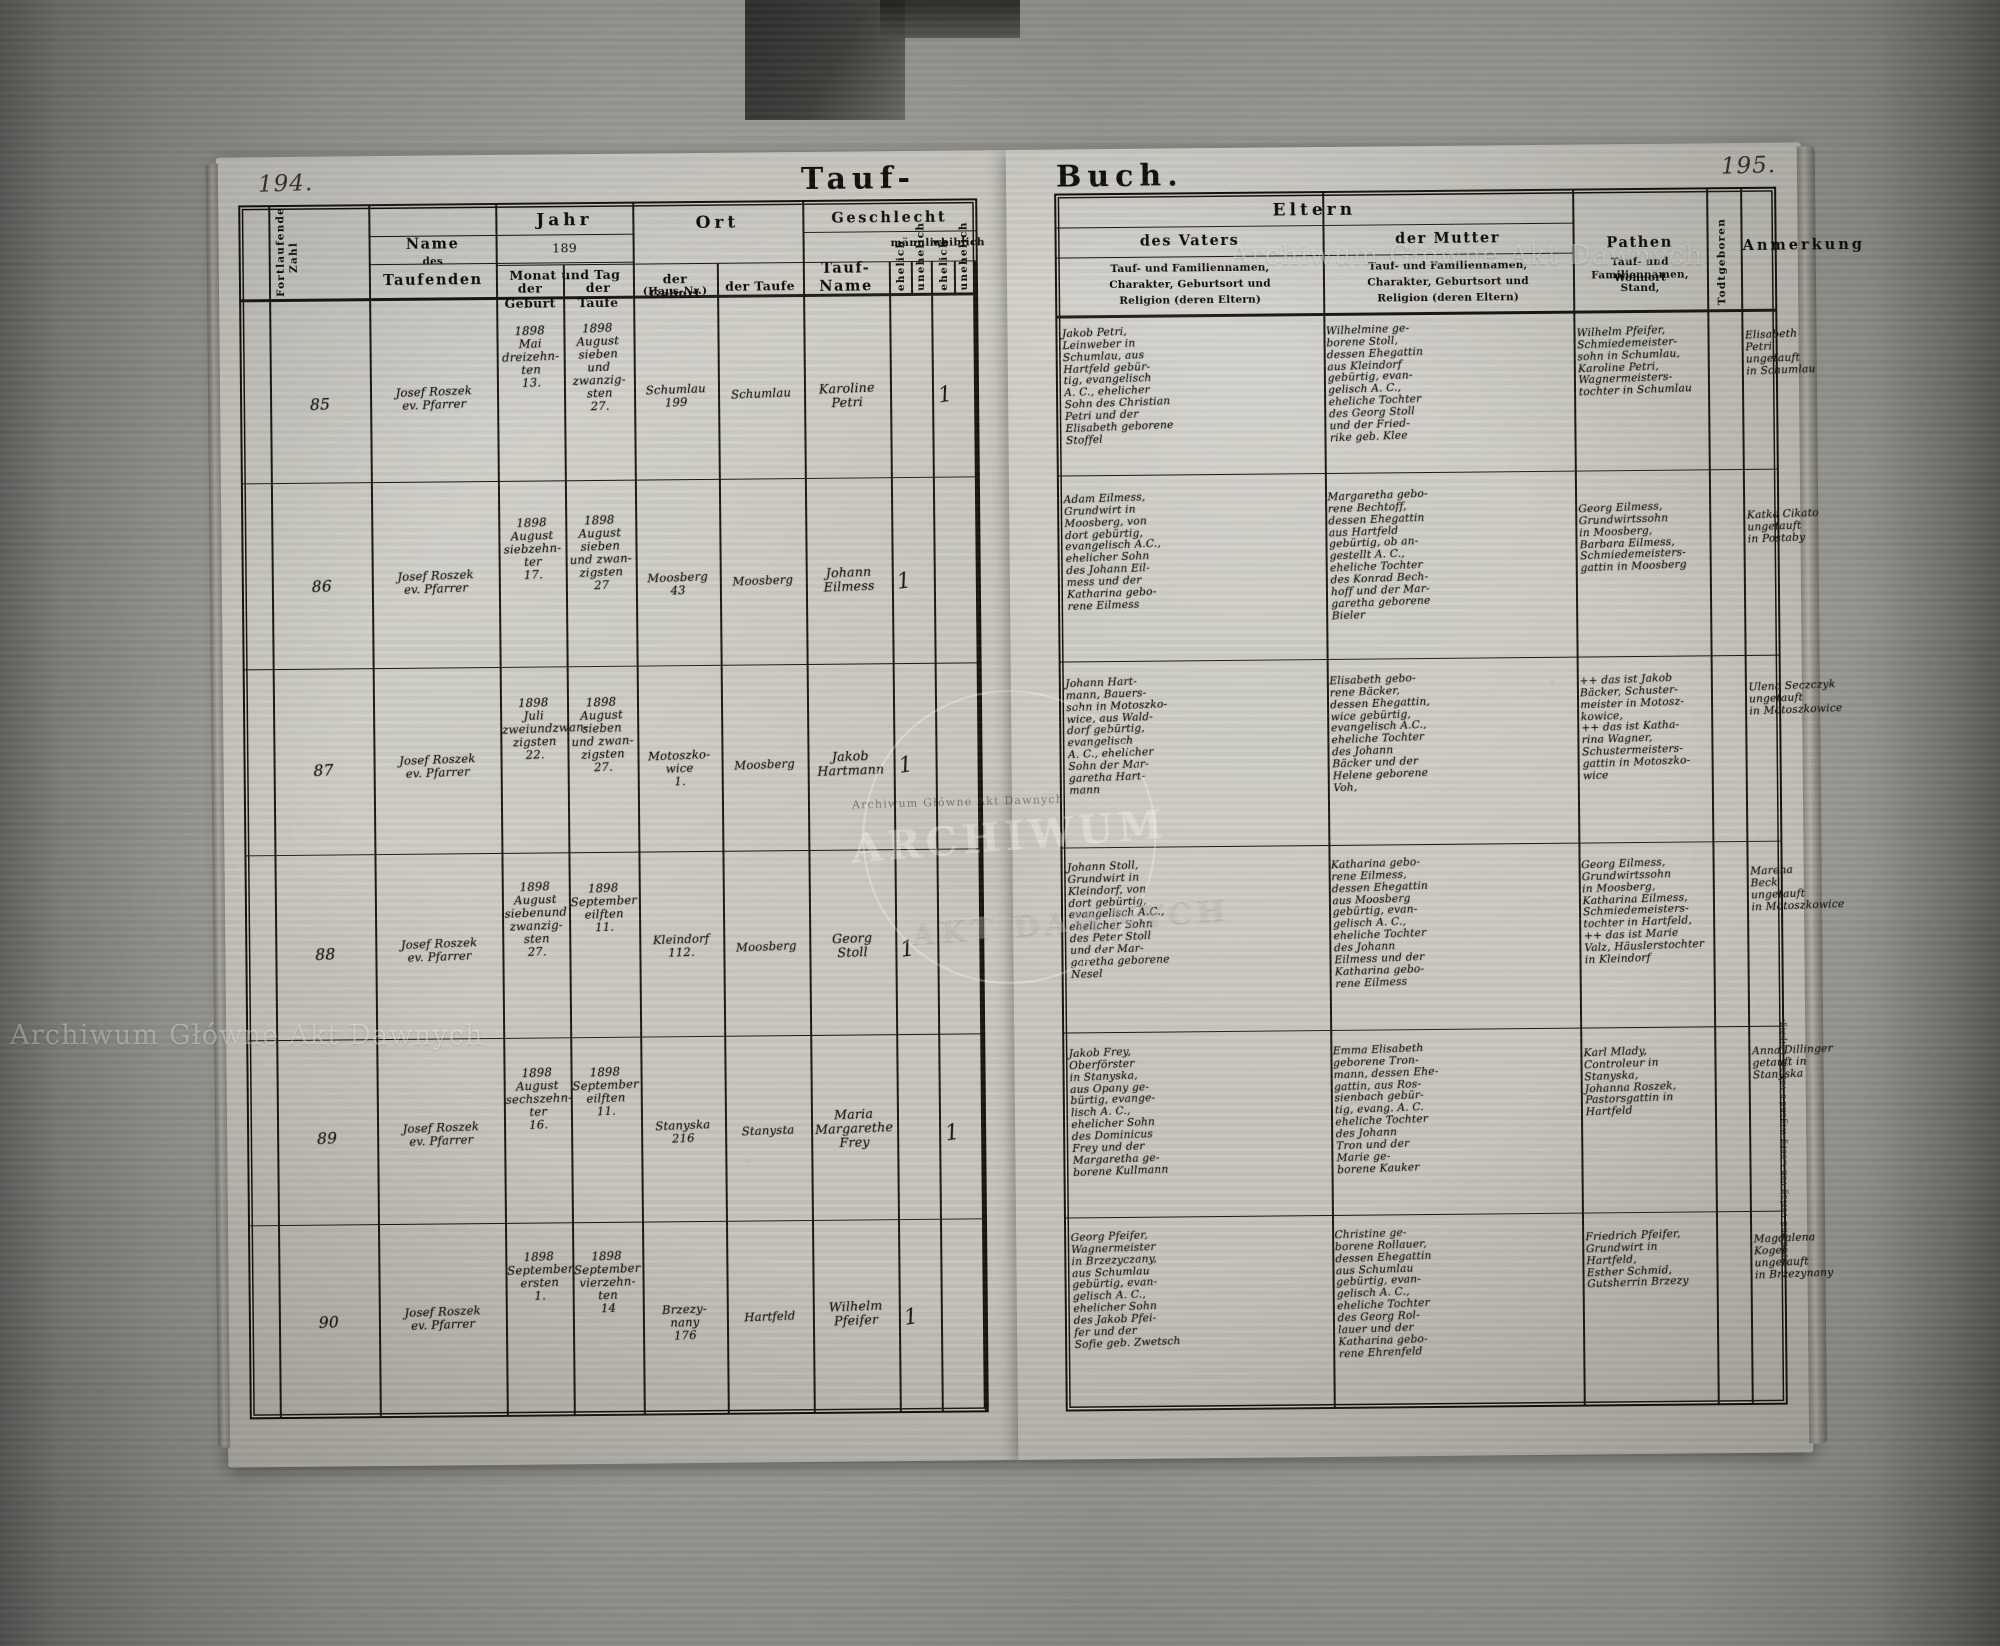 The width and height of the screenshot is (2000, 1646). What do you see at coordinates (1795, 698) in the screenshot?
I see `cell-anmerkung: Ulena Seczczyk ungetauft in Motoszkowice` at bounding box center [1795, 698].